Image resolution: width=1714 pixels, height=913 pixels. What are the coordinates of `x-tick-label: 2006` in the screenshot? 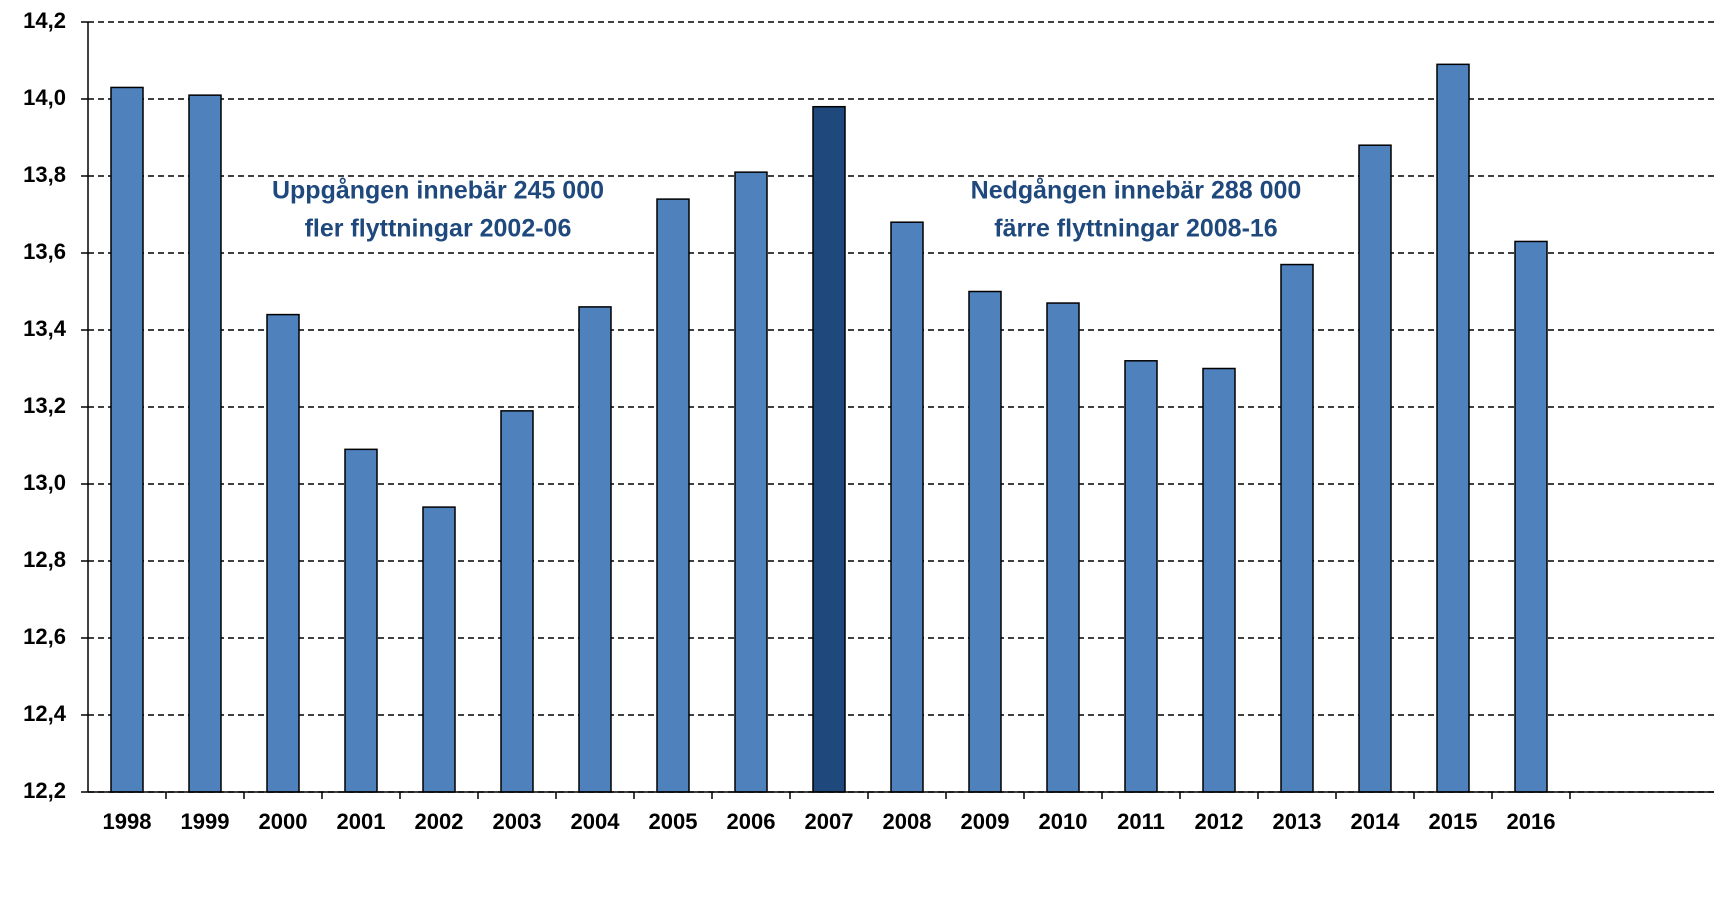 It's located at (751, 821).